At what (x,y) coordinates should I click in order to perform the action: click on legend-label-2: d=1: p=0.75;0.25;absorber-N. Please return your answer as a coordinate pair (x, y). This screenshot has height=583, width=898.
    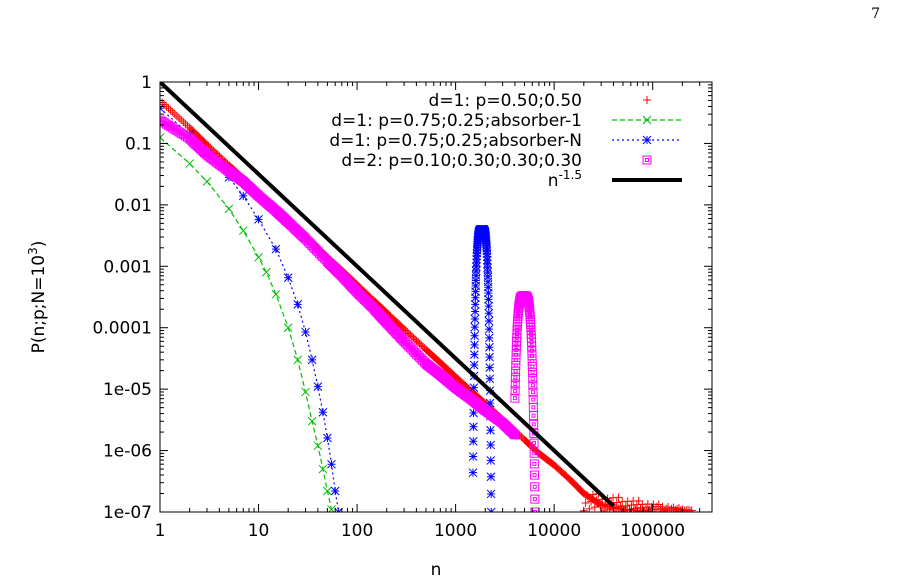
    Looking at the image, I should click on (455, 141).